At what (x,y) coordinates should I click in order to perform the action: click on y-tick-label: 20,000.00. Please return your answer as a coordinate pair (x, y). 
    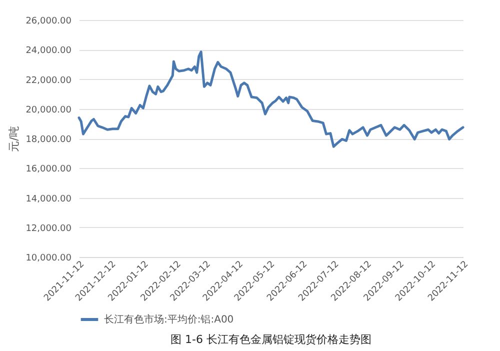
    Looking at the image, I should click on (49, 110).